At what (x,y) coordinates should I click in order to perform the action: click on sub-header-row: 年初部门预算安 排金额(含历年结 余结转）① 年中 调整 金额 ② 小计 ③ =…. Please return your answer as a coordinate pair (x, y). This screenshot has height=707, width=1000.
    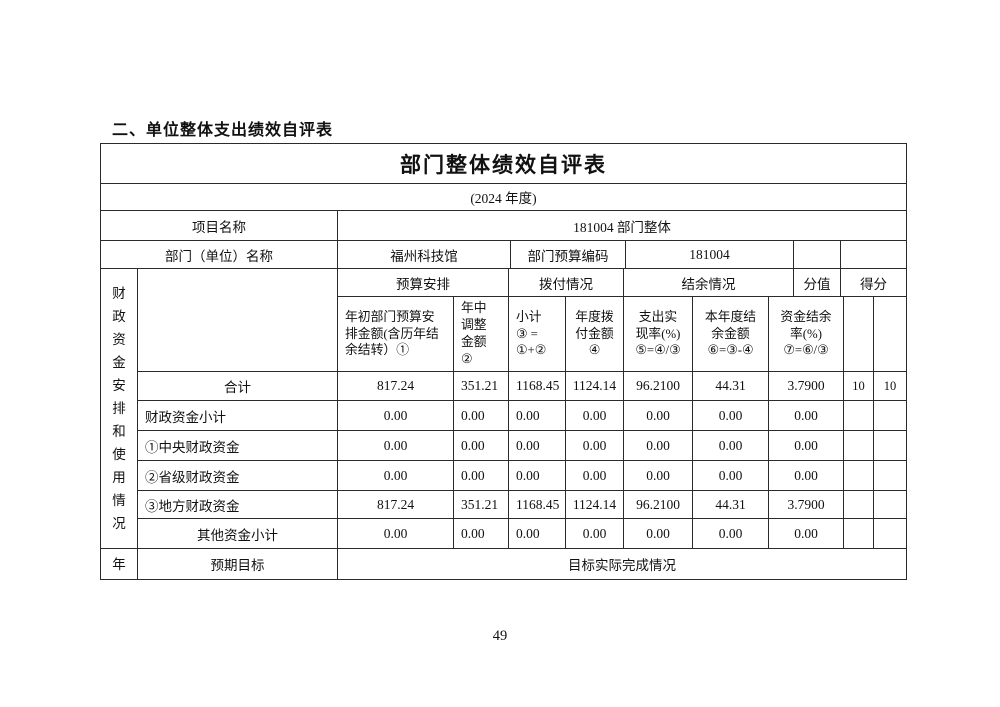
    Looking at the image, I should click on (622, 334).